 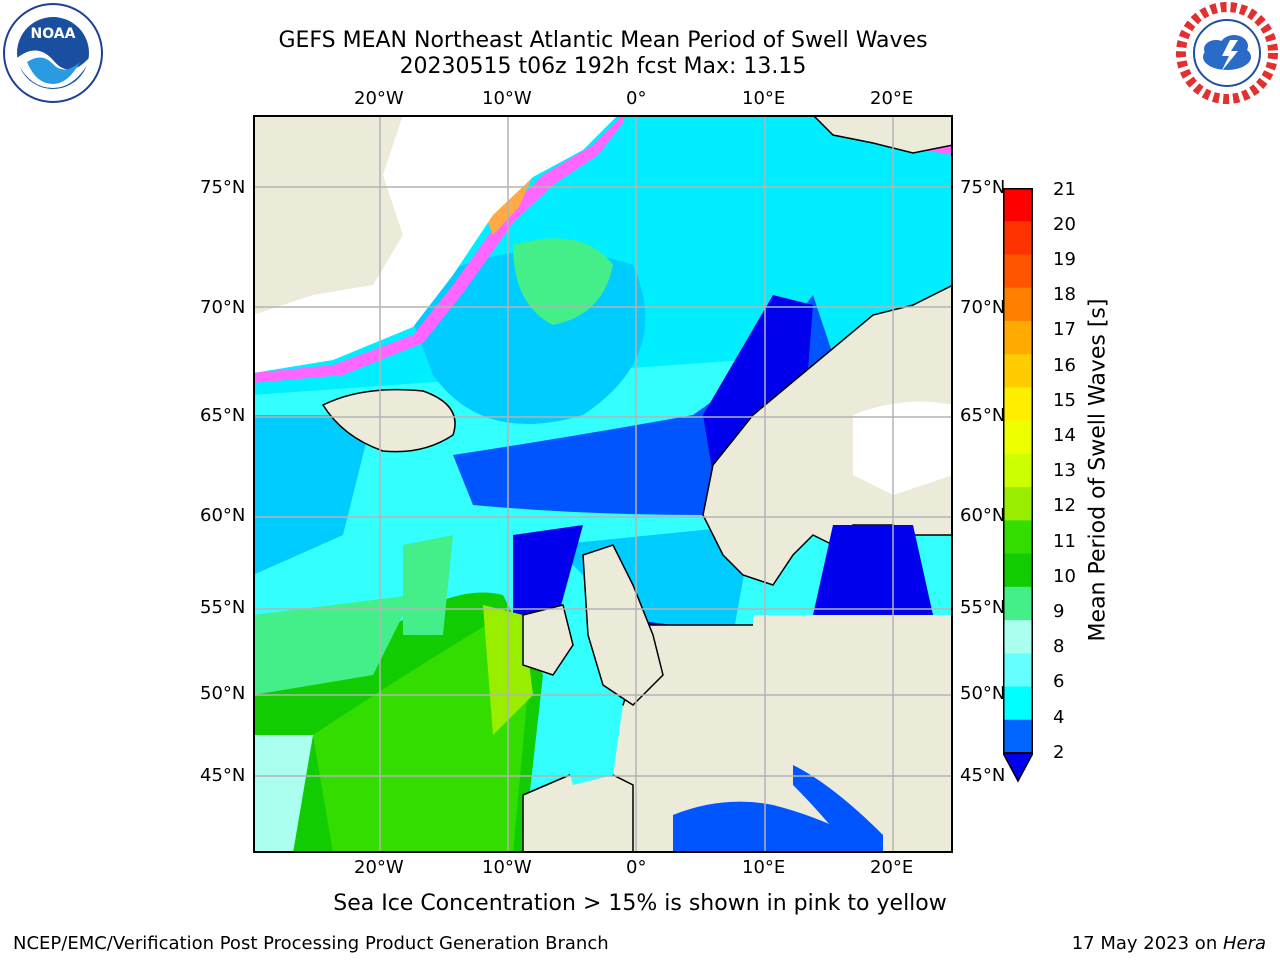 What do you see at coordinates (507, 867) in the screenshot?
I see `lon-label-10w-bottom: 10°W` at bounding box center [507, 867].